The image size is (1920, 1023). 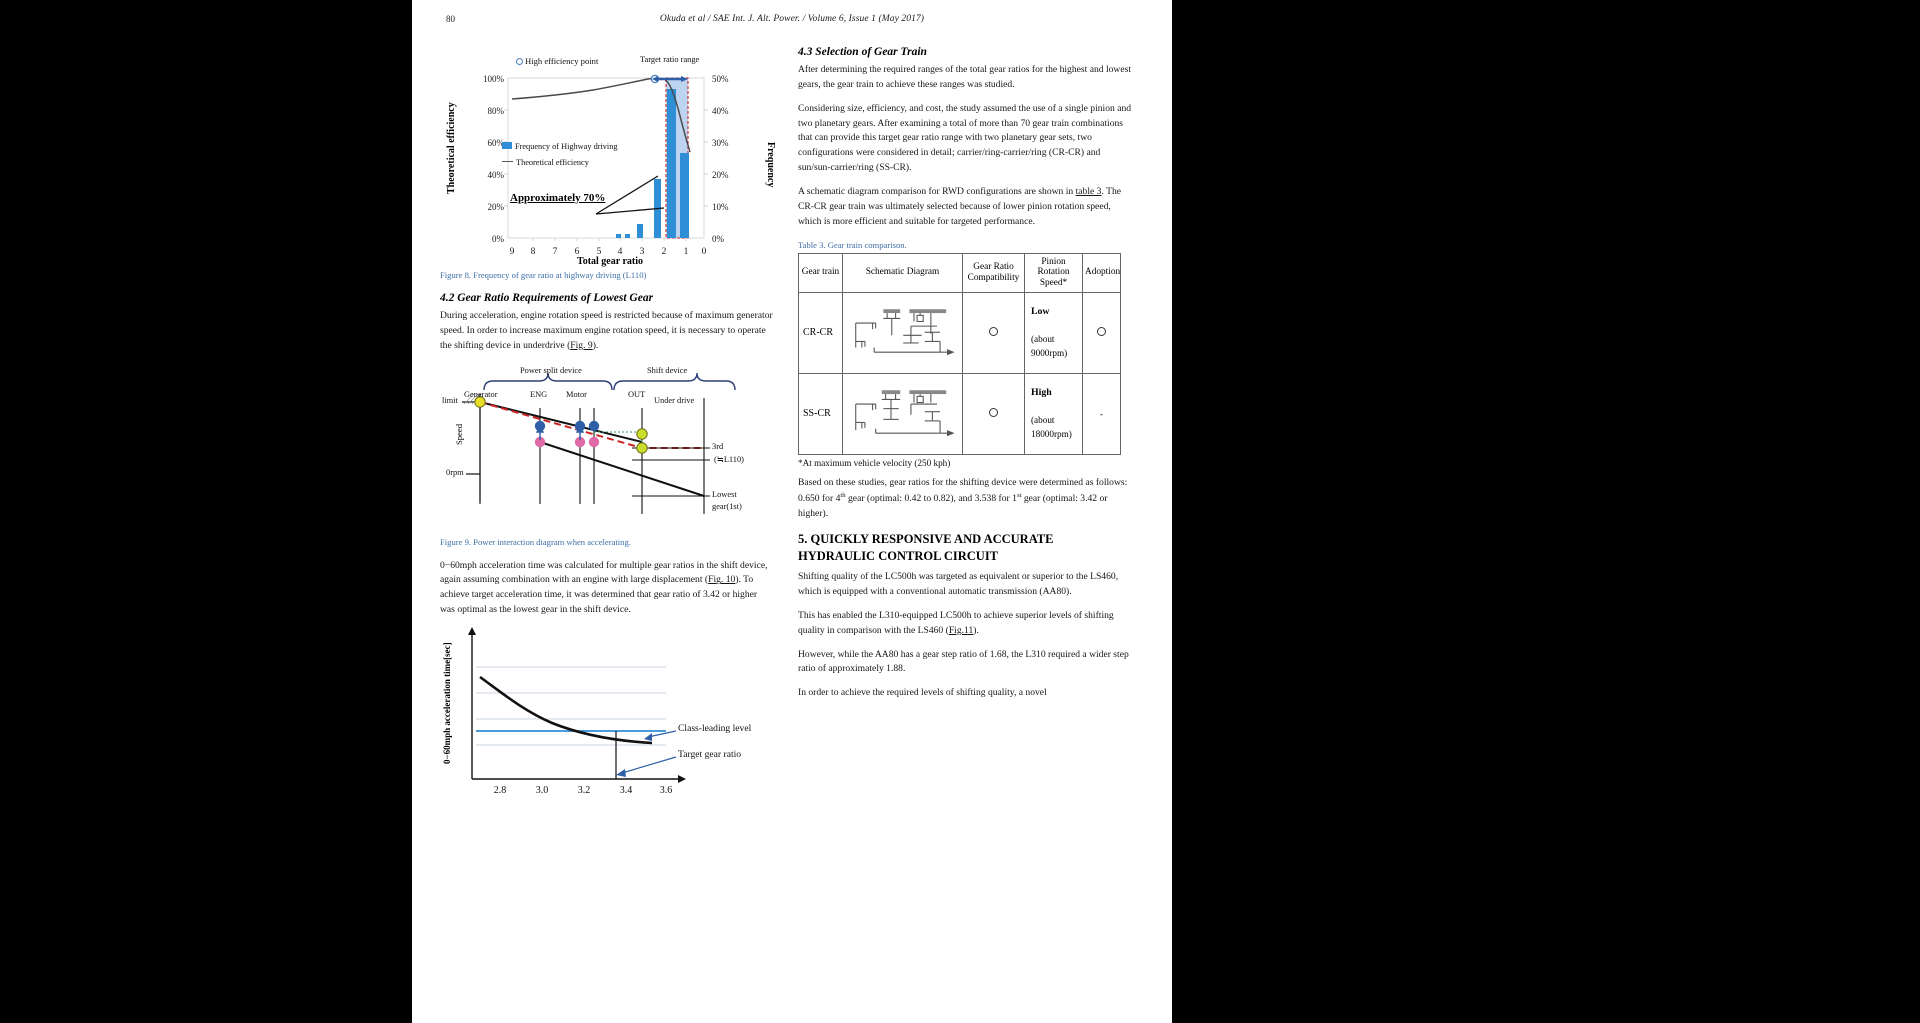 I want to click on fig10-link: Fig. 10, so click(x=722, y=580).